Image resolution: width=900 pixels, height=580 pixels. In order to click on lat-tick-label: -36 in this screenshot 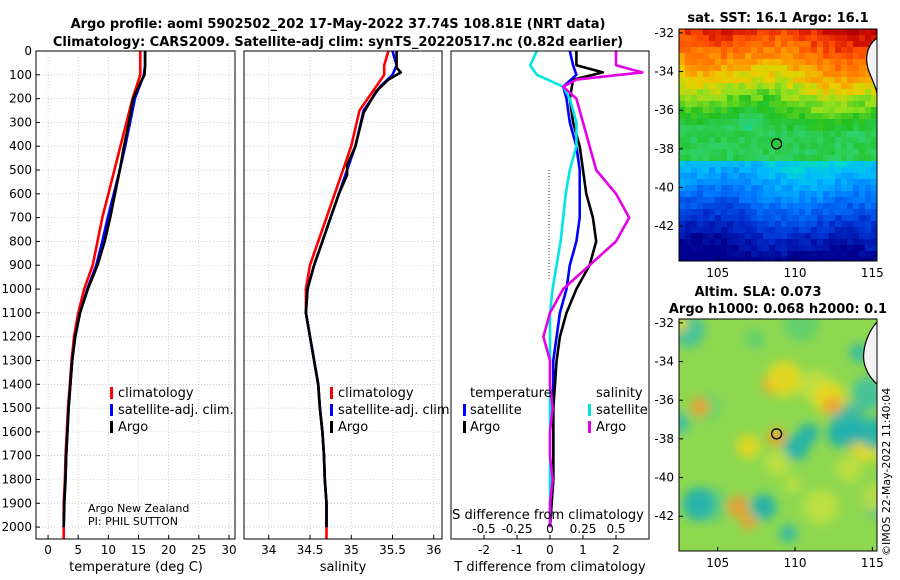, I will do `click(664, 400)`.